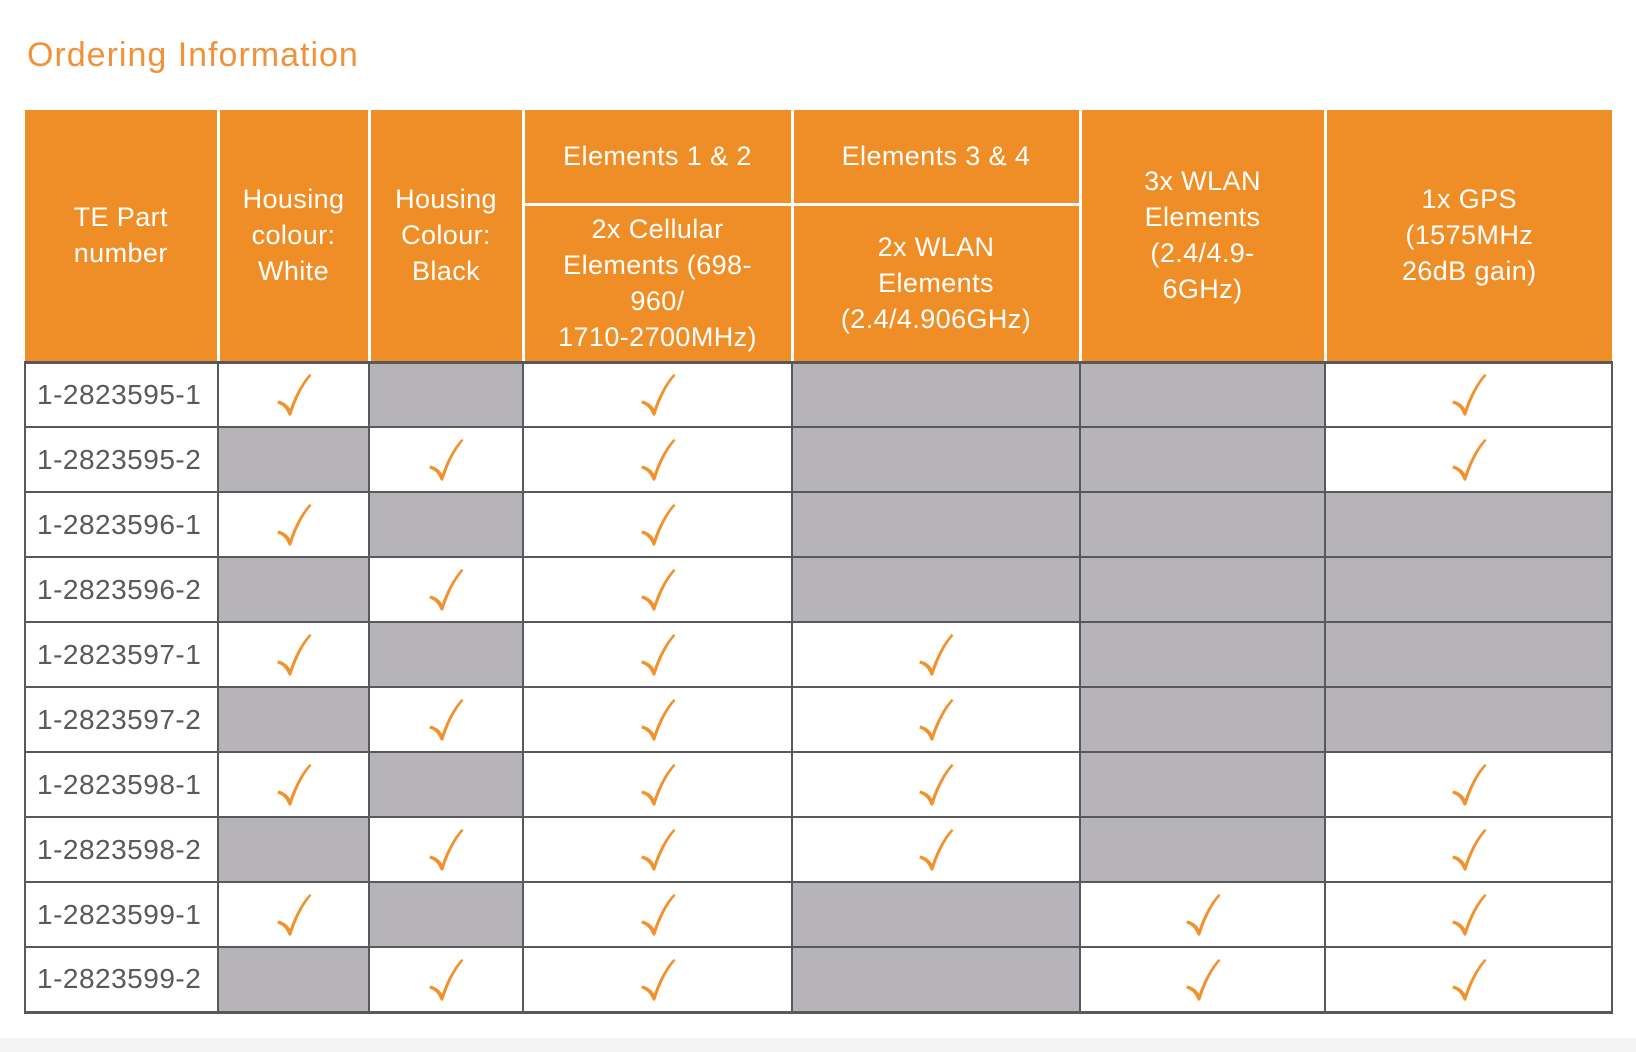 The width and height of the screenshot is (1636, 1052). Describe the element at coordinates (818, 459) in the screenshot. I see `table-row: 1-2823595-2` at that location.